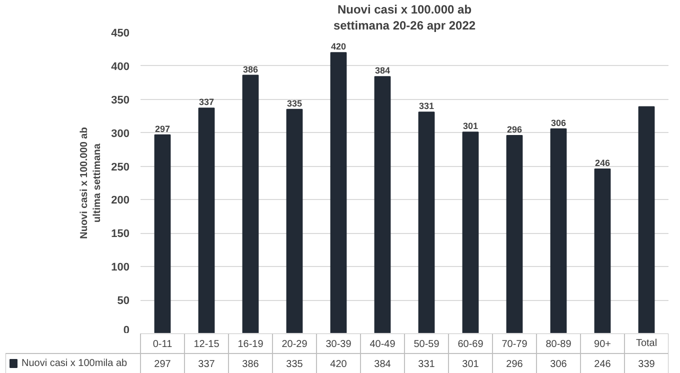  Describe the element at coordinates (558, 123) in the screenshot. I see `annotation: 306` at that location.